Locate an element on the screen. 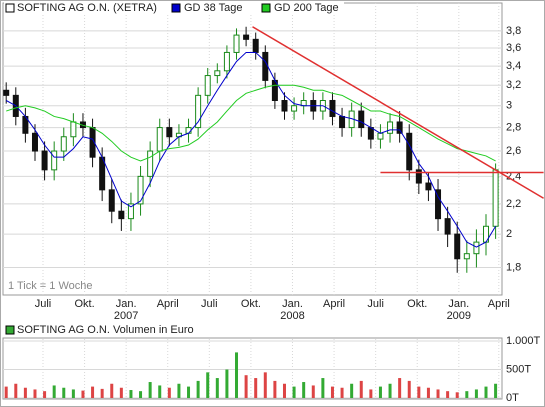  year-label: 2009 is located at coordinates (459, 316).